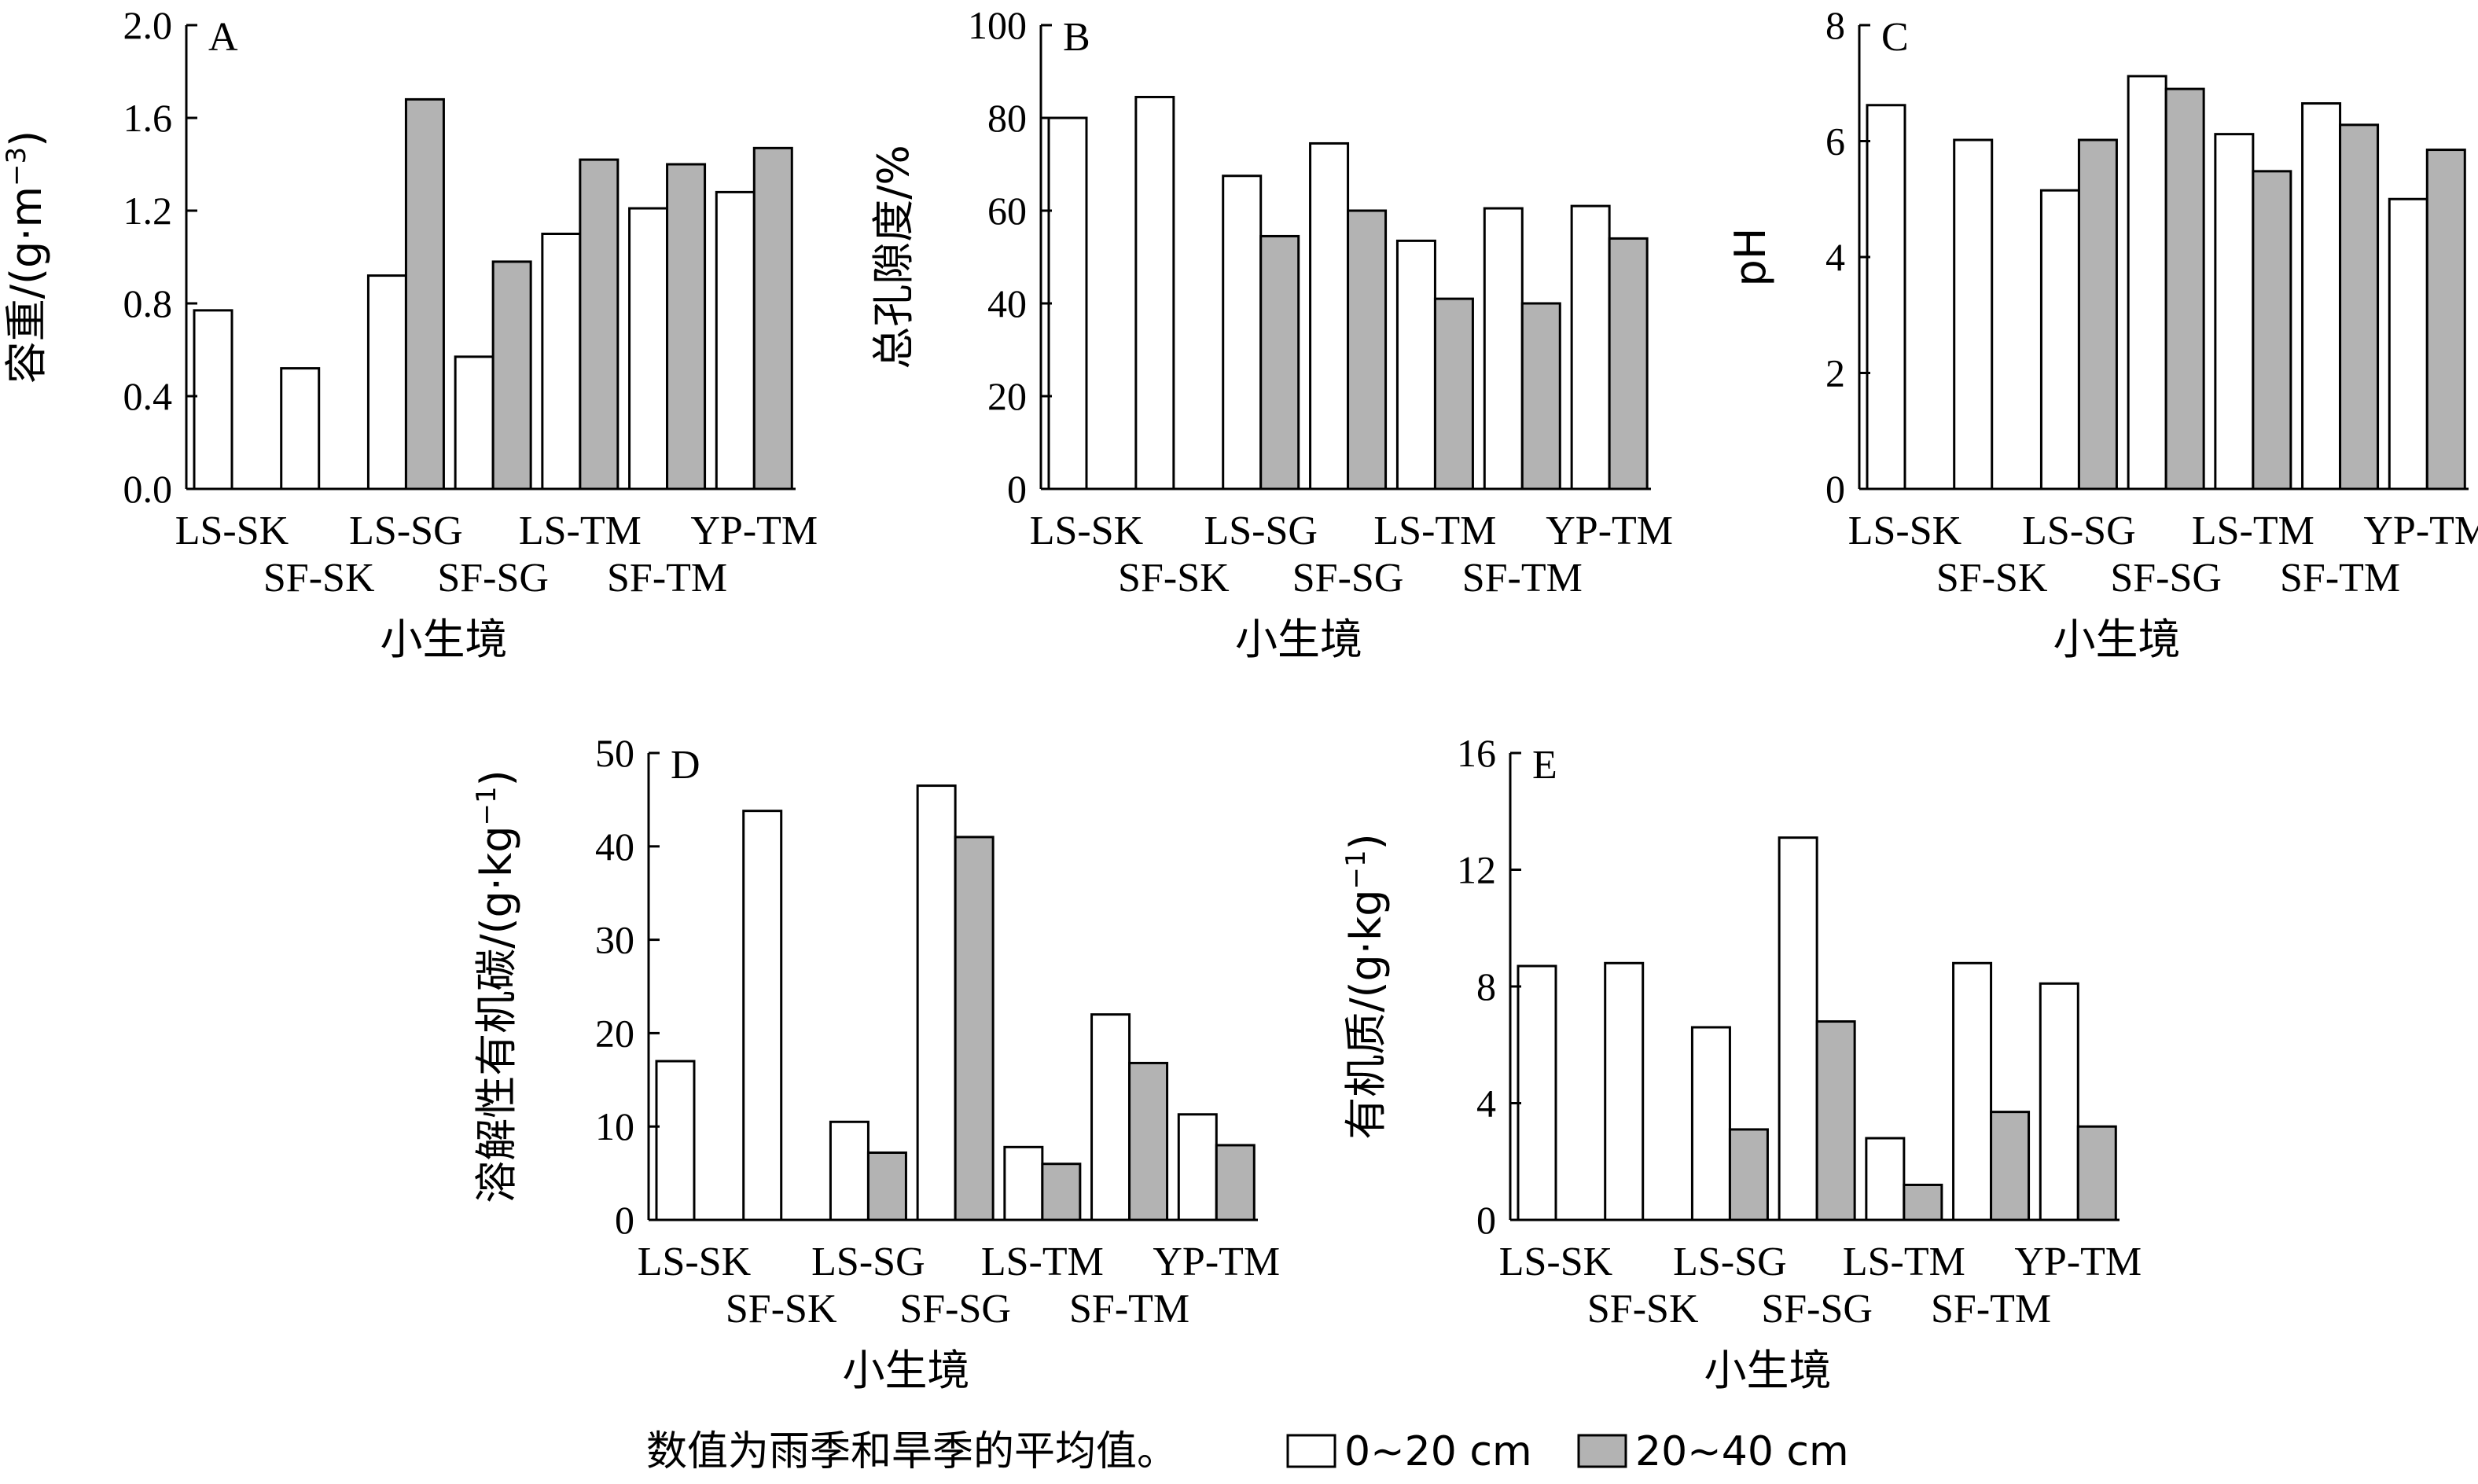  I want to click on bar-c-sf-sg-20-40cm, so click(2184, 288).